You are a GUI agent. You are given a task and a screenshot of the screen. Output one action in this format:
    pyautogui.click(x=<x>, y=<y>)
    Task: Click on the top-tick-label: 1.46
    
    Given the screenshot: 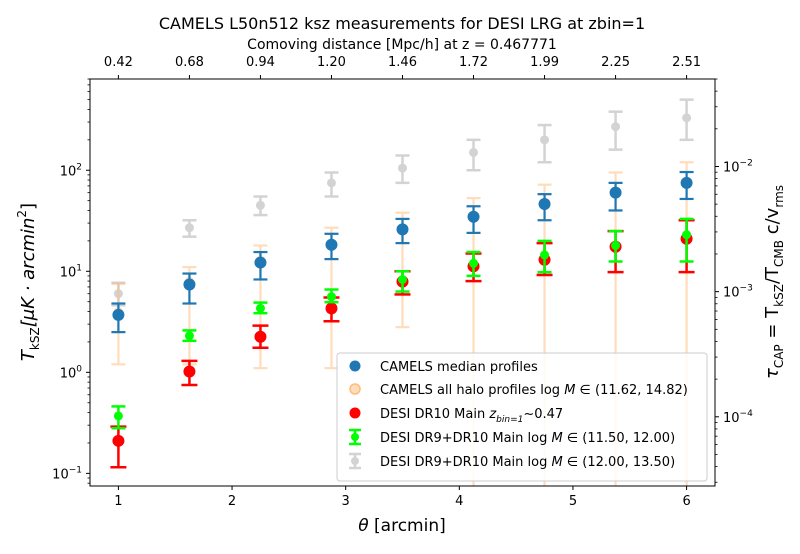 What is the action you would take?
    pyautogui.click(x=402, y=62)
    